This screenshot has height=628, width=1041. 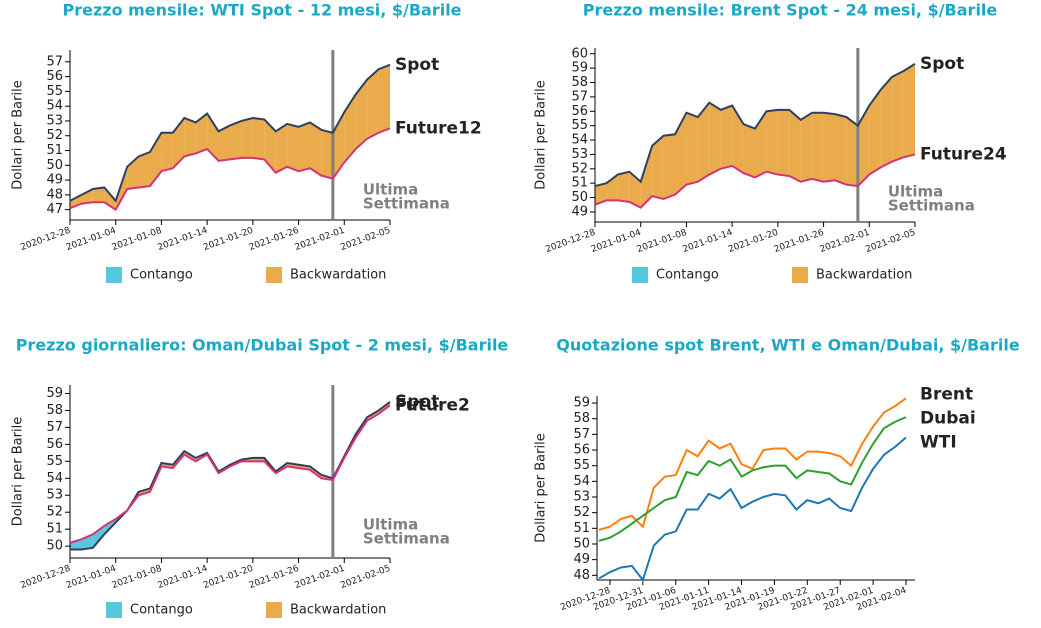 What do you see at coordinates (406, 539) in the screenshot?
I see `annotation: Settimana` at bounding box center [406, 539].